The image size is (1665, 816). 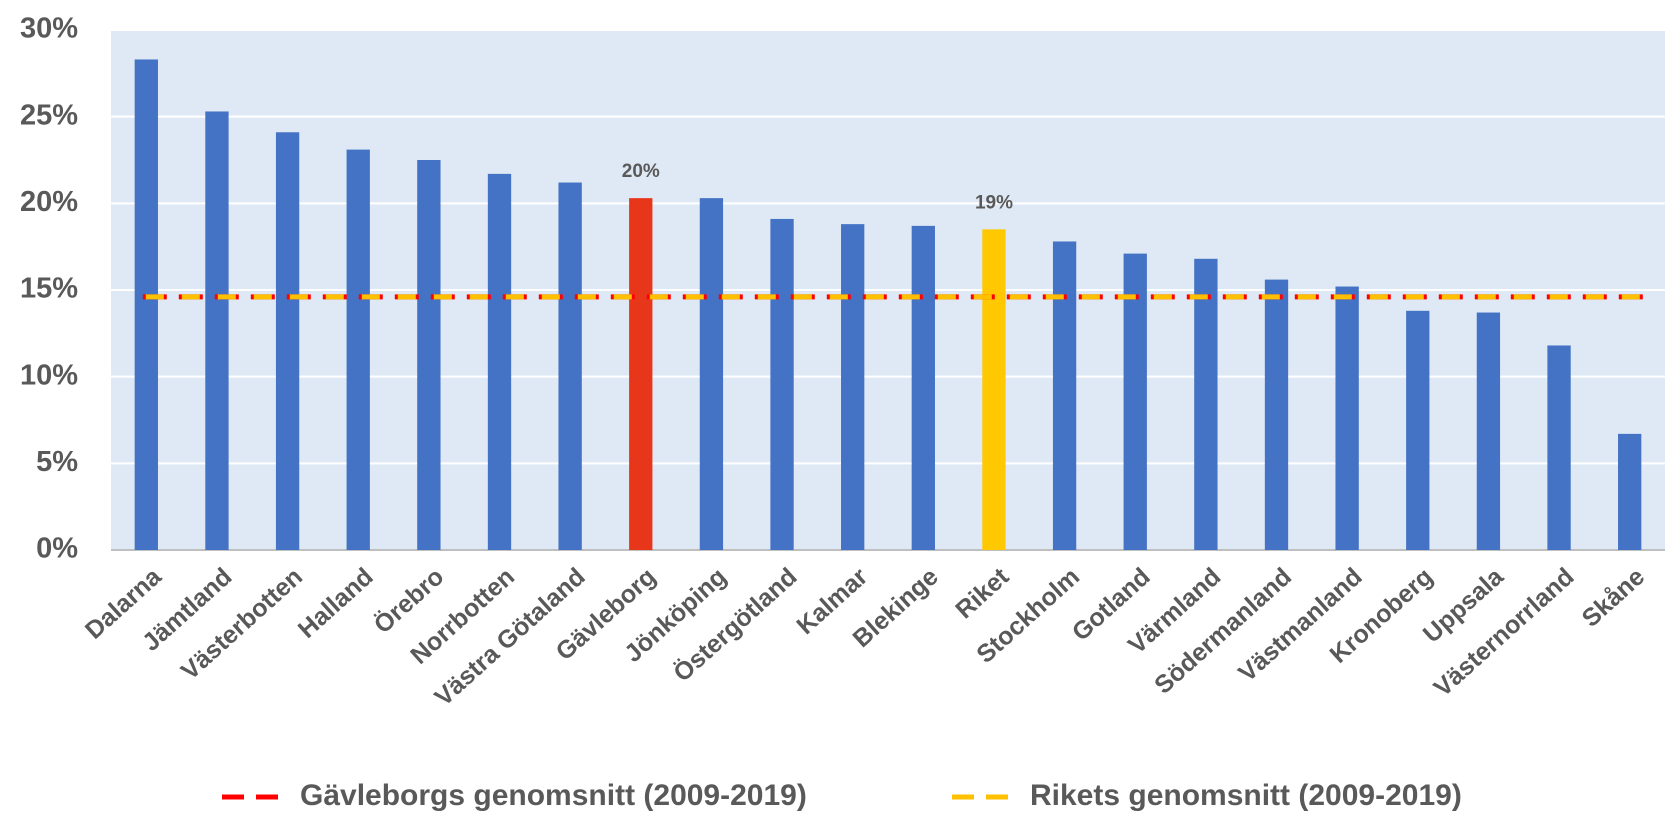 What do you see at coordinates (57, 462) in the screenshot?
I see `y-tick-label: 5%` at bounding box center [57, 462].